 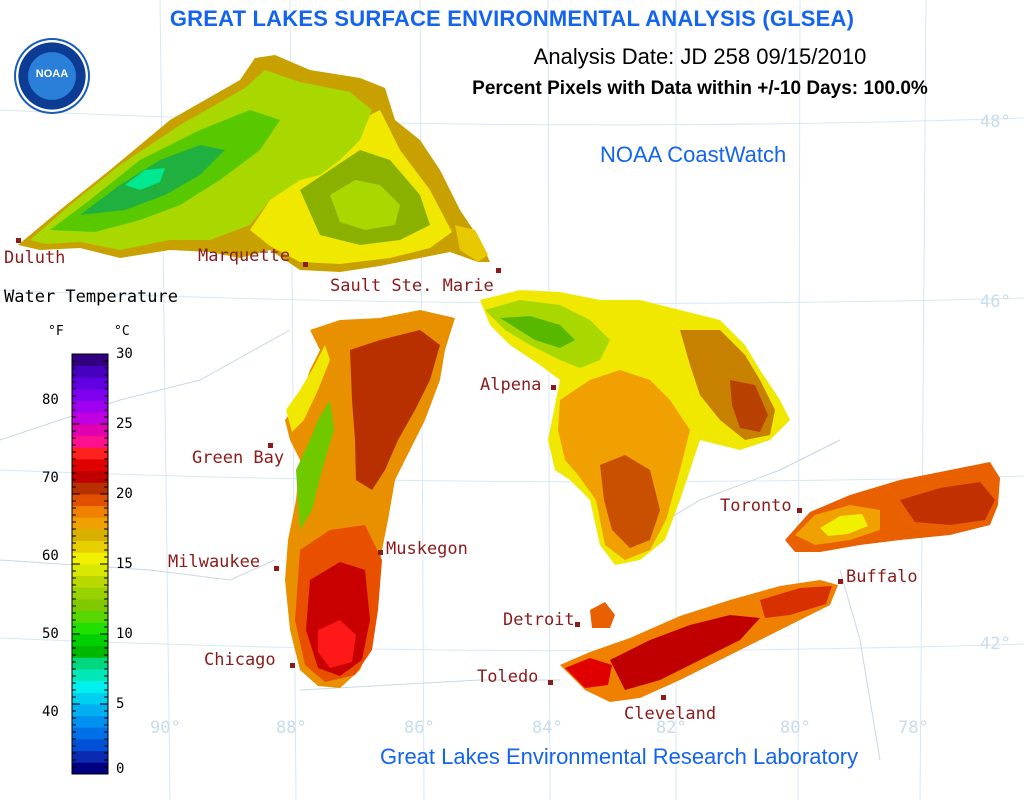 I want to click on analysis-date: Analysis Date: JD 258 09/15/2010, so click(x=700, y=56).